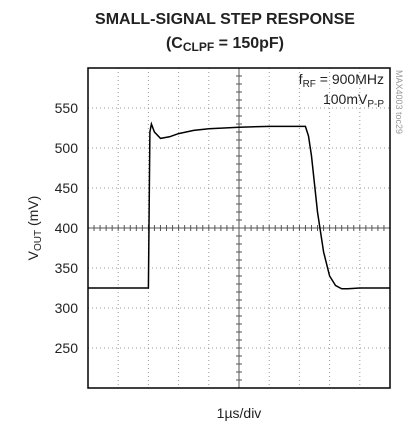  I want to click on y-axis-label: VOUT (mV), so click(34, 228).